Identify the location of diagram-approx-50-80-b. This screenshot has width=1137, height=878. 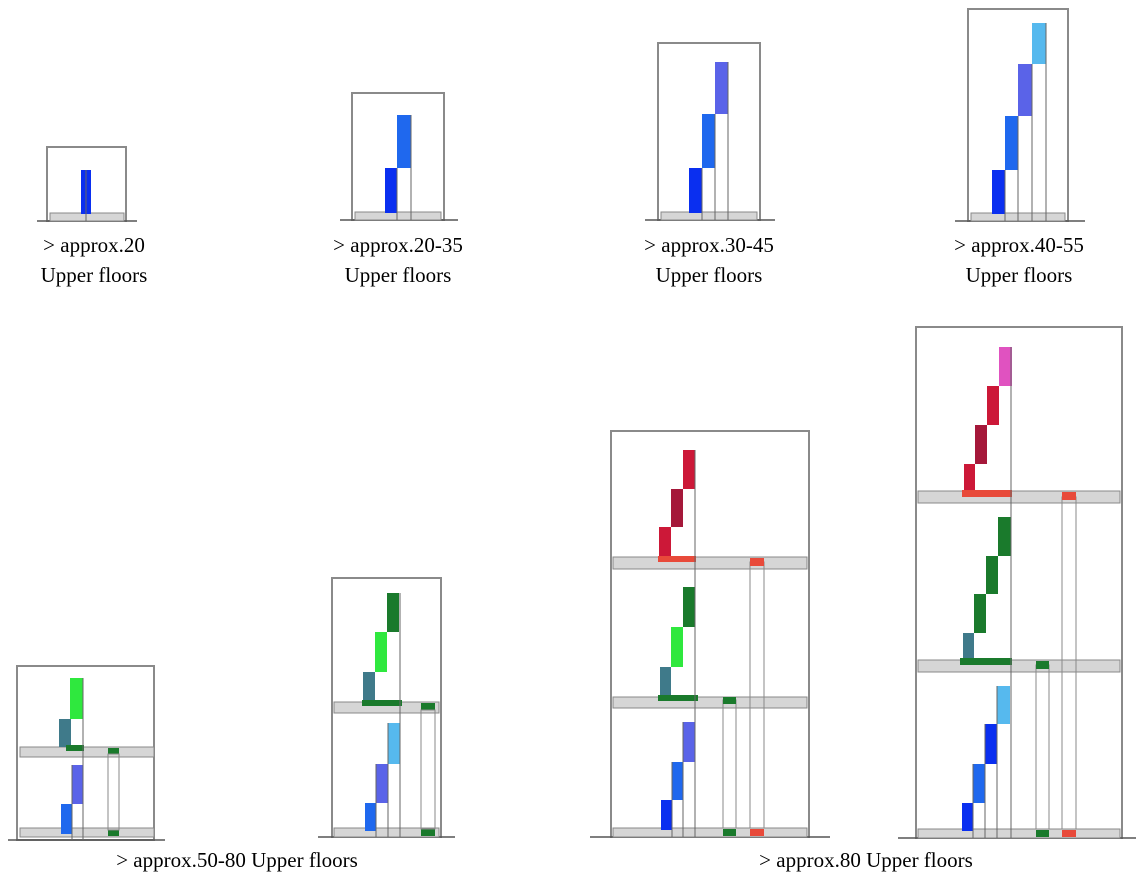
(386, 707).